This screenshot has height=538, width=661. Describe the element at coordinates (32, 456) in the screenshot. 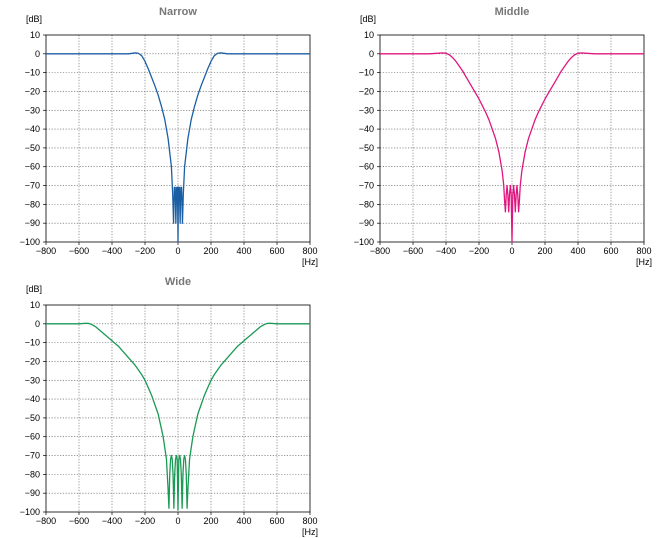

I see `wide-y-tick-label: −70` at that location.